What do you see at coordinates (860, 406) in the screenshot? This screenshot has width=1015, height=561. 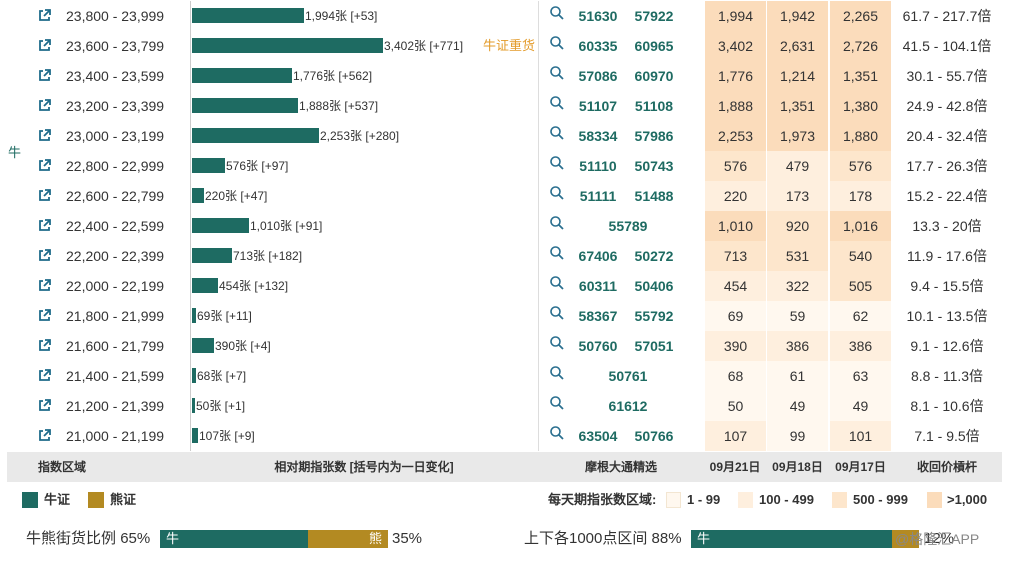 I see `daily-contract-count: 49` at bounding box center [860, 406].